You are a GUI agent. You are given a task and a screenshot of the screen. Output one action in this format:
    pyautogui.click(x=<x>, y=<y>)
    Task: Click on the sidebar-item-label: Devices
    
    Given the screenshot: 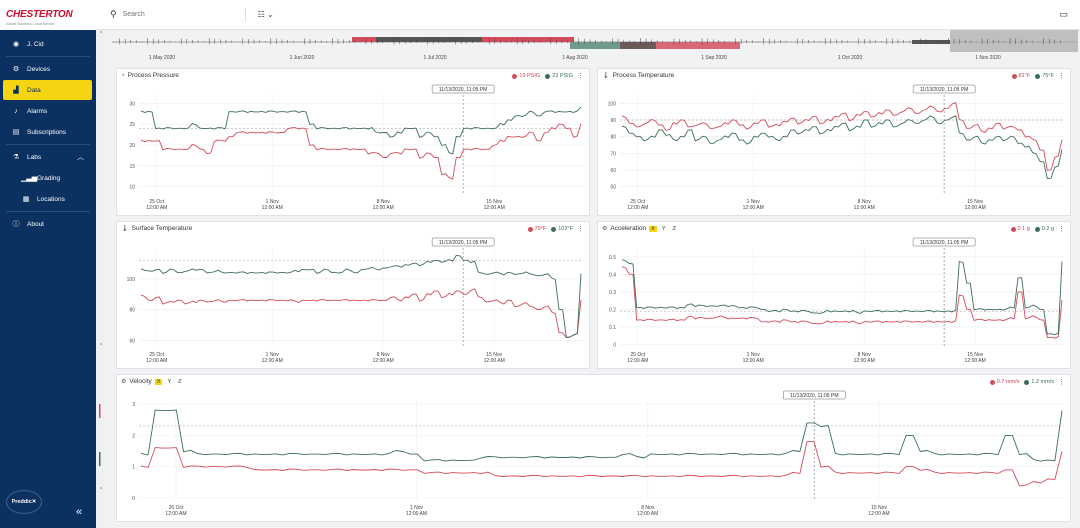 What is the action you would take?
    pyautogui.click(x=39, y=69)
    